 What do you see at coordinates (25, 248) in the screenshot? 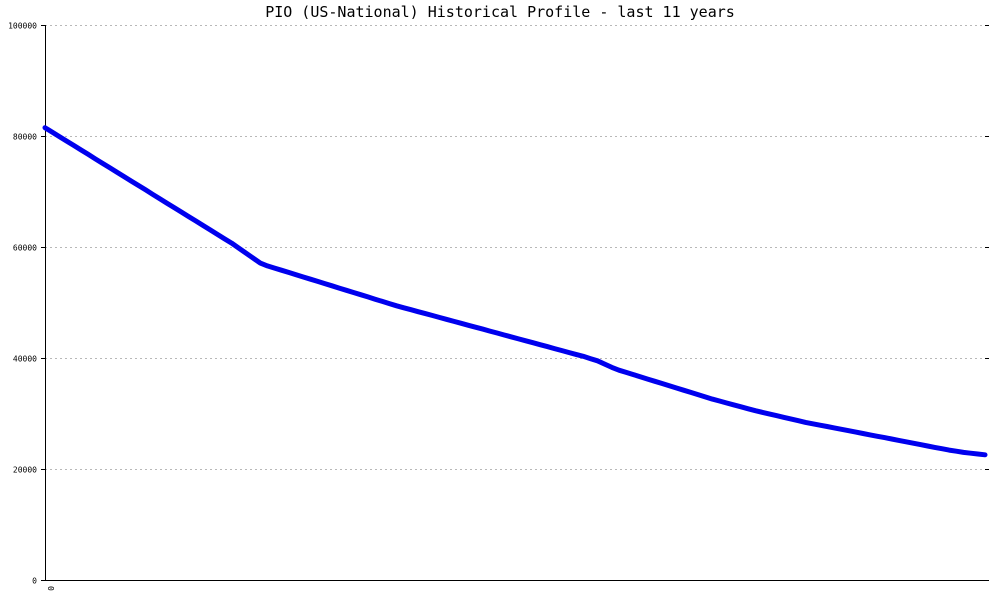
I see `y-tick-label: 60000` at bounding box center [25, 248].